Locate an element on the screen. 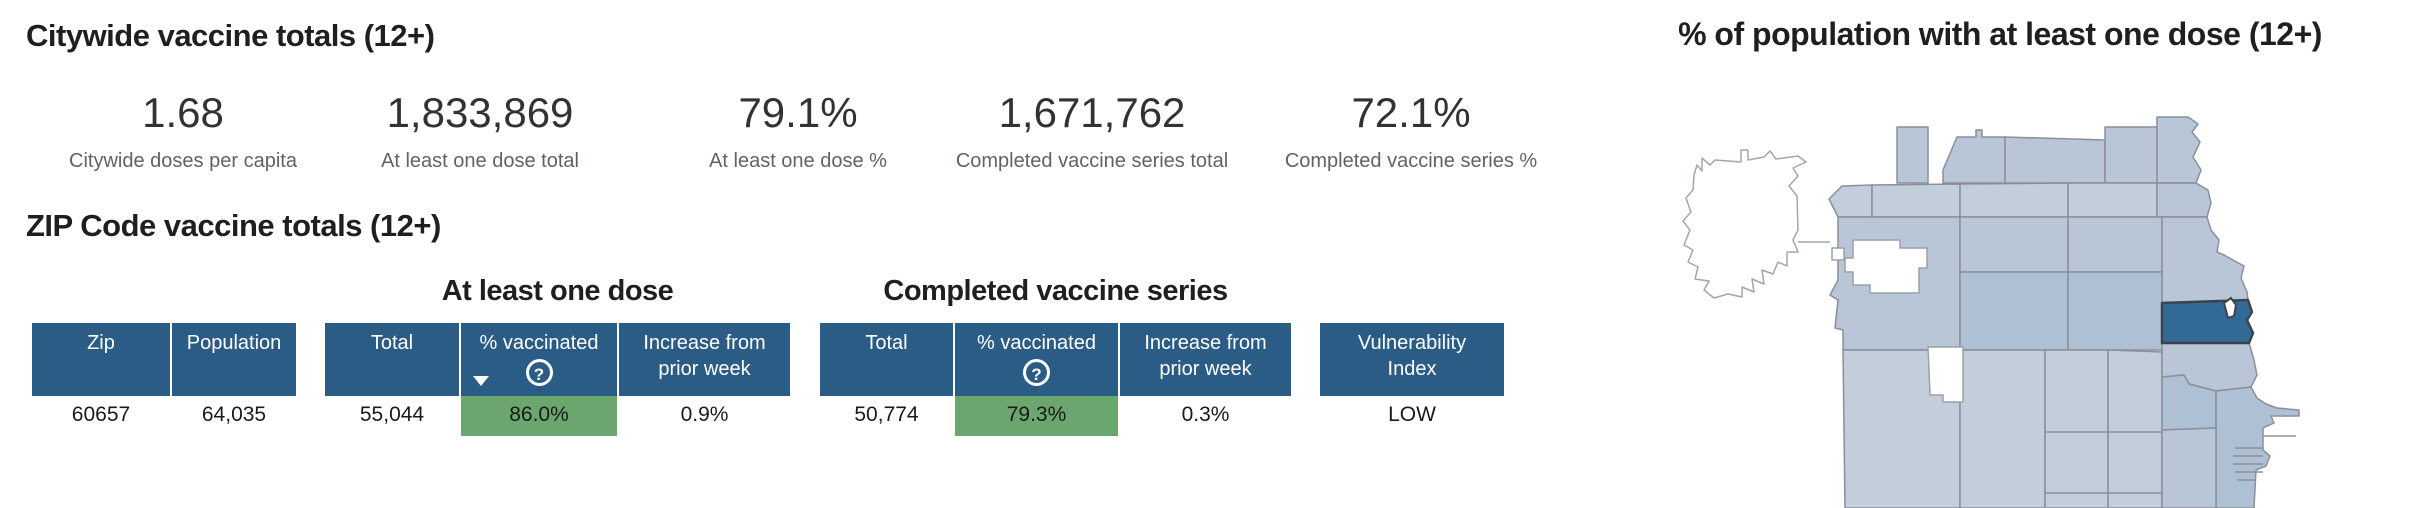  col-header-label: Vulnerability Index is located at coordinates (1412, 356).